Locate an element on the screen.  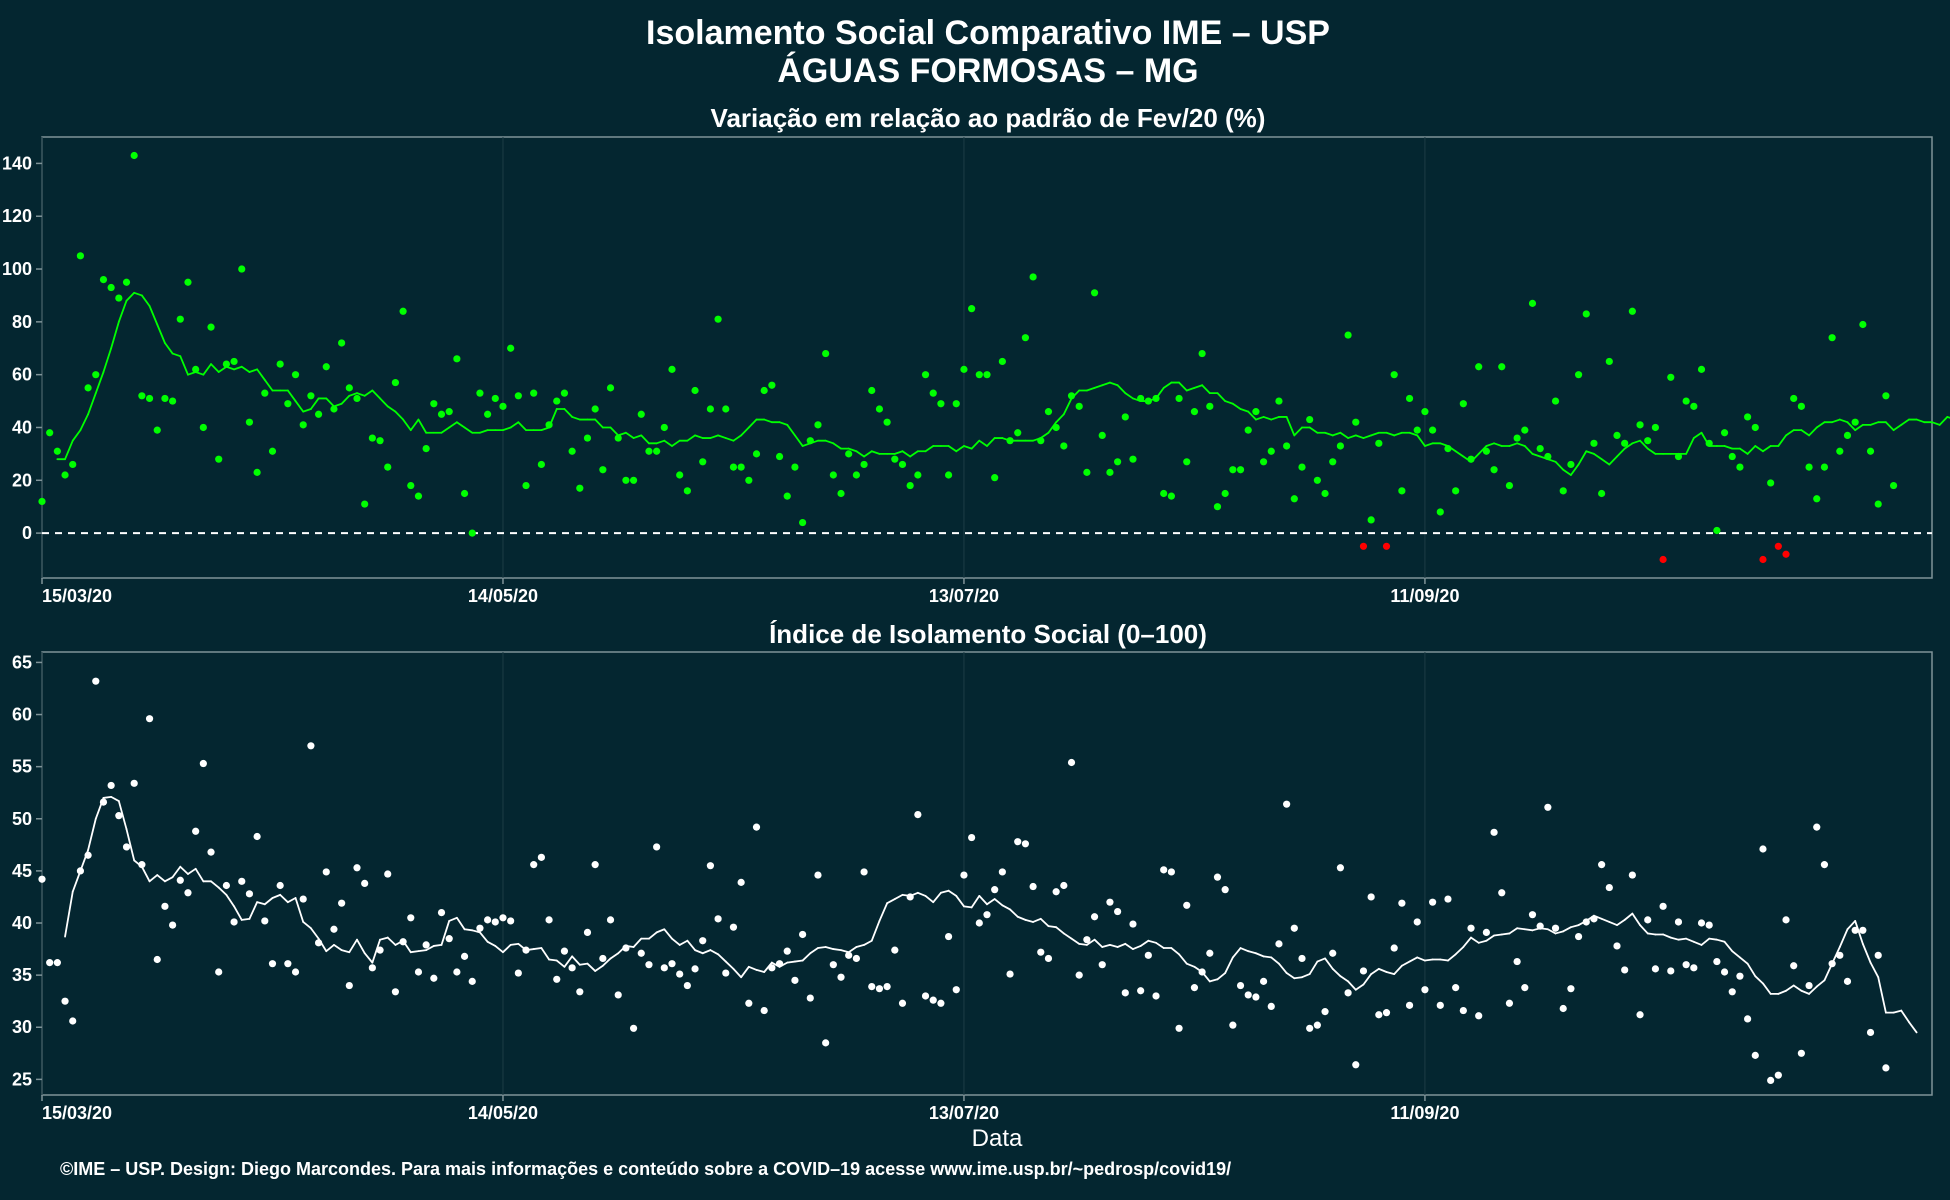
index-y-tick-label: 25 is located at coordinates (22, 1079).